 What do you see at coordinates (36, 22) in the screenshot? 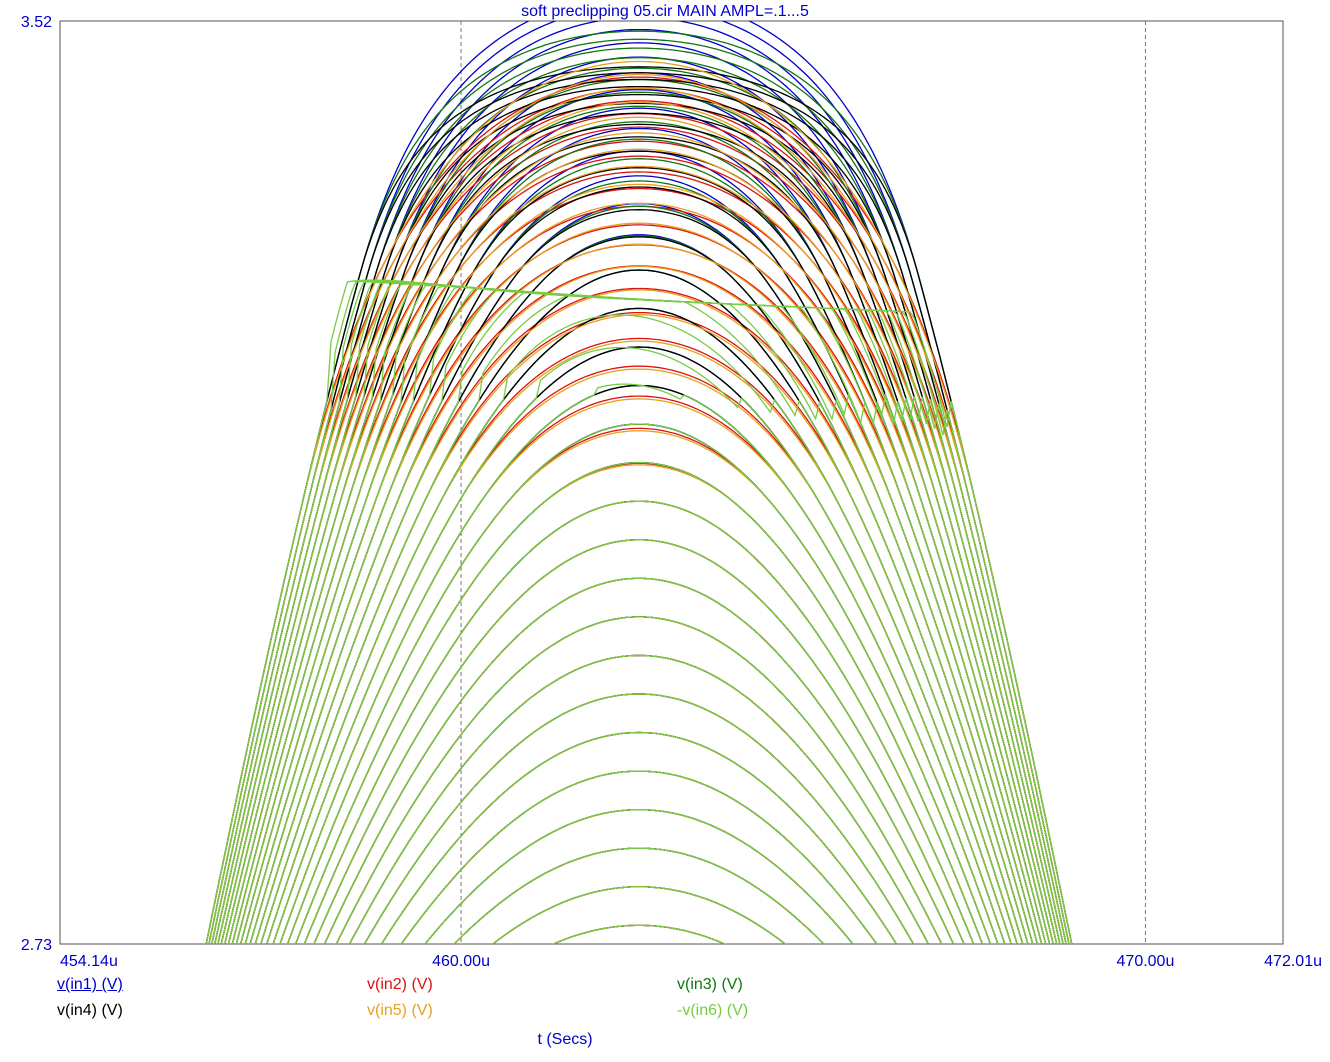
I see `y-tick-label: 3.52` at bounding box center [36, 22].